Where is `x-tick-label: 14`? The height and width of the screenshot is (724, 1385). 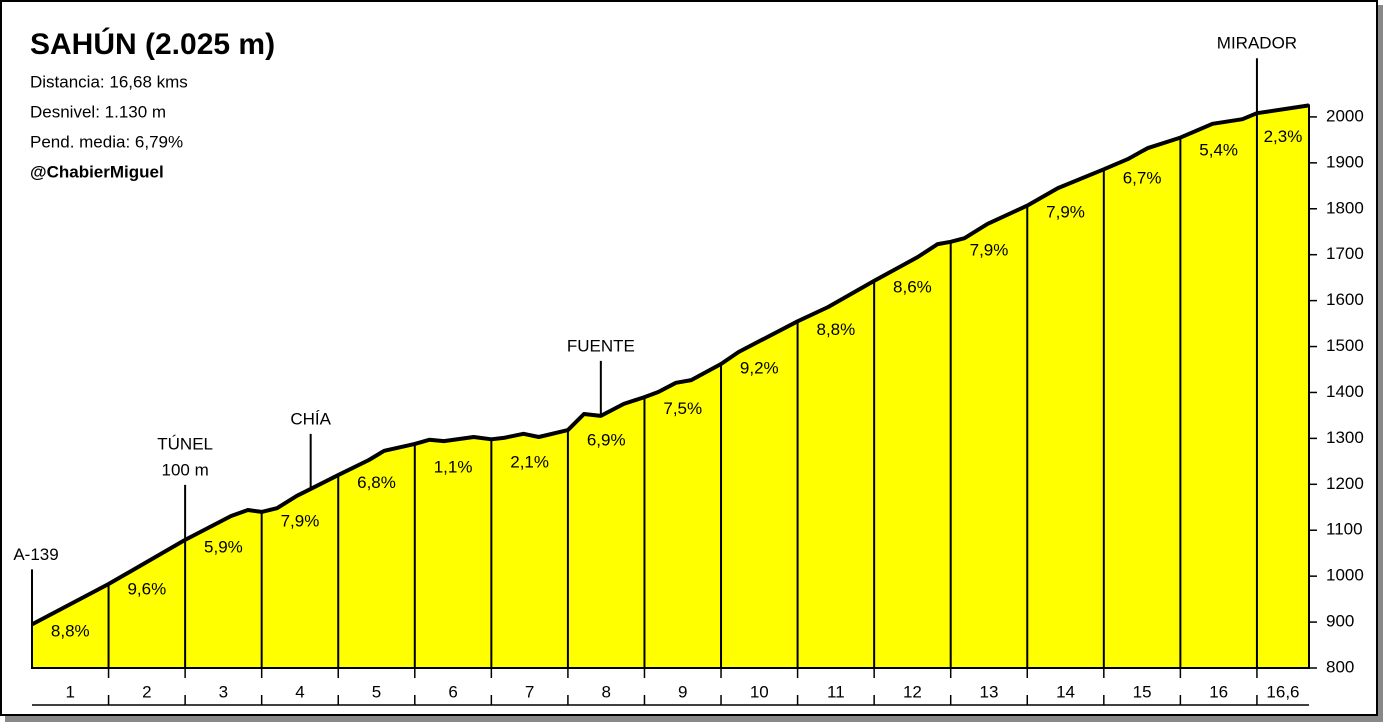 x-tick-label: 14 is located at coordinates (1065, 691).